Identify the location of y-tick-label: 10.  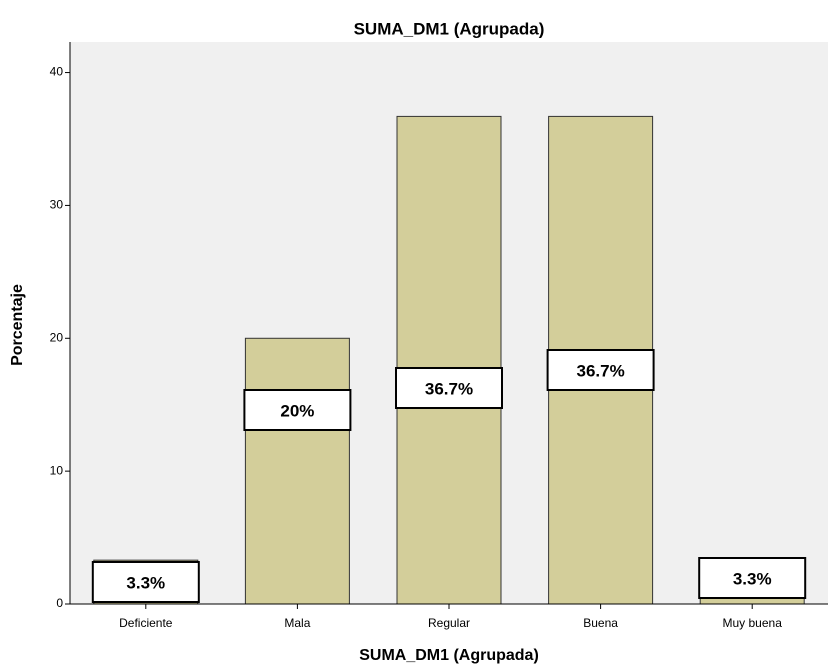
(57, 470).